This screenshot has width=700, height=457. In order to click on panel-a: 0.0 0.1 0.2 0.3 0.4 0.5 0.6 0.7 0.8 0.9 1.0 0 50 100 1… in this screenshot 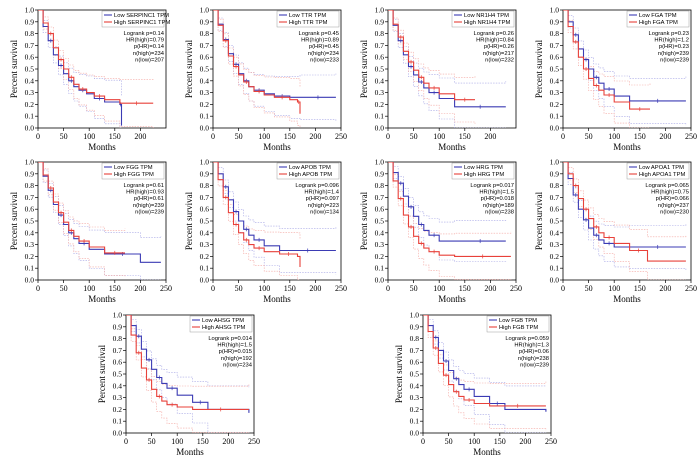, I will do `click(89, 79)`.